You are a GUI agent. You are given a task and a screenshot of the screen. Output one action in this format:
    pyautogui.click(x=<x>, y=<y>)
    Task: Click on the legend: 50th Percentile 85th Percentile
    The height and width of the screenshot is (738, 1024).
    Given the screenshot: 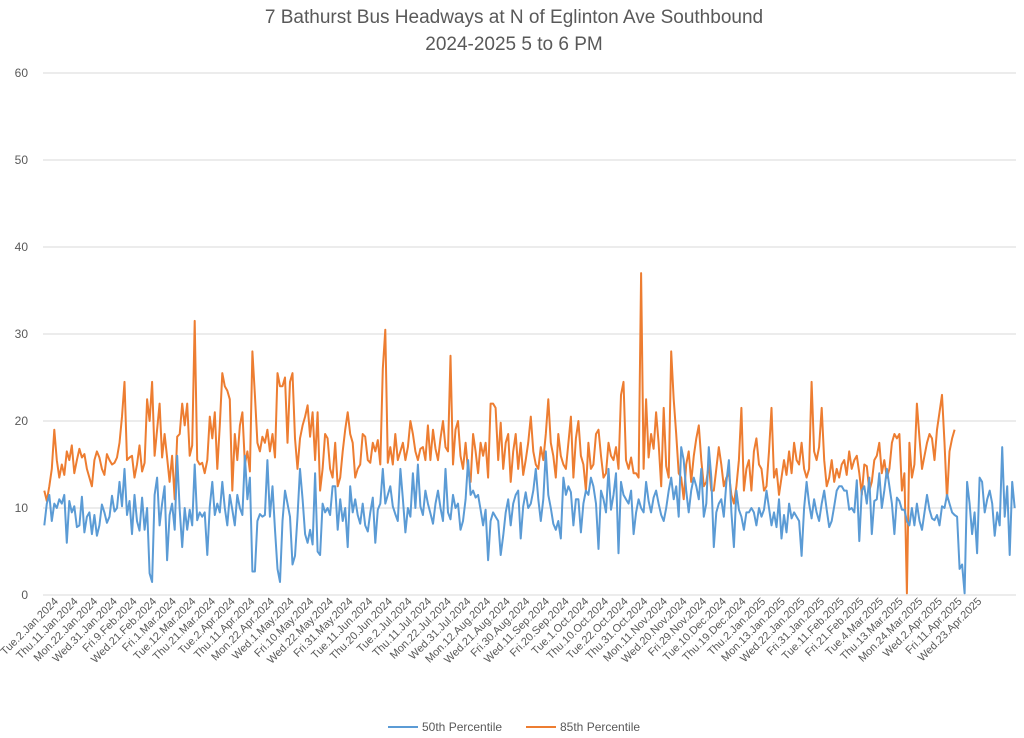 What is the action you would take?
    pyautogui.click(x=514, y=727)
    